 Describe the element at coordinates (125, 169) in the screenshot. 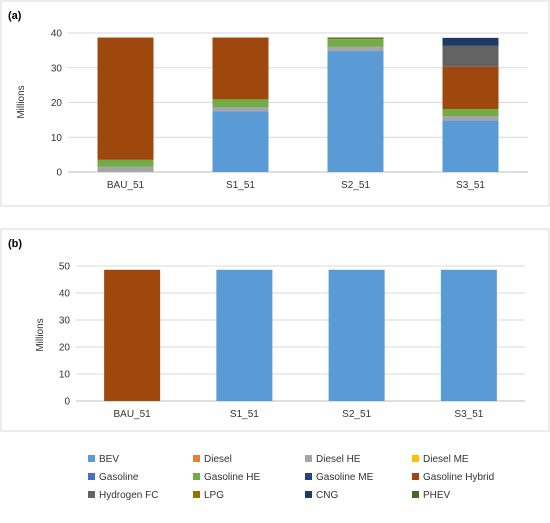

I see `bar-segment-bau-51-diesel-he` at that location.